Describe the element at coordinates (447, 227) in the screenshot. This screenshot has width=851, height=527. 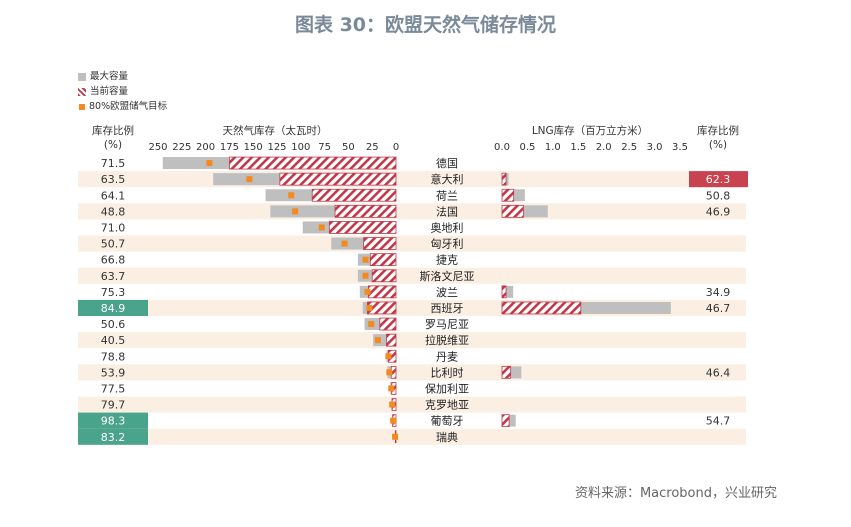
I see `country-label: 奥地利` at that location.